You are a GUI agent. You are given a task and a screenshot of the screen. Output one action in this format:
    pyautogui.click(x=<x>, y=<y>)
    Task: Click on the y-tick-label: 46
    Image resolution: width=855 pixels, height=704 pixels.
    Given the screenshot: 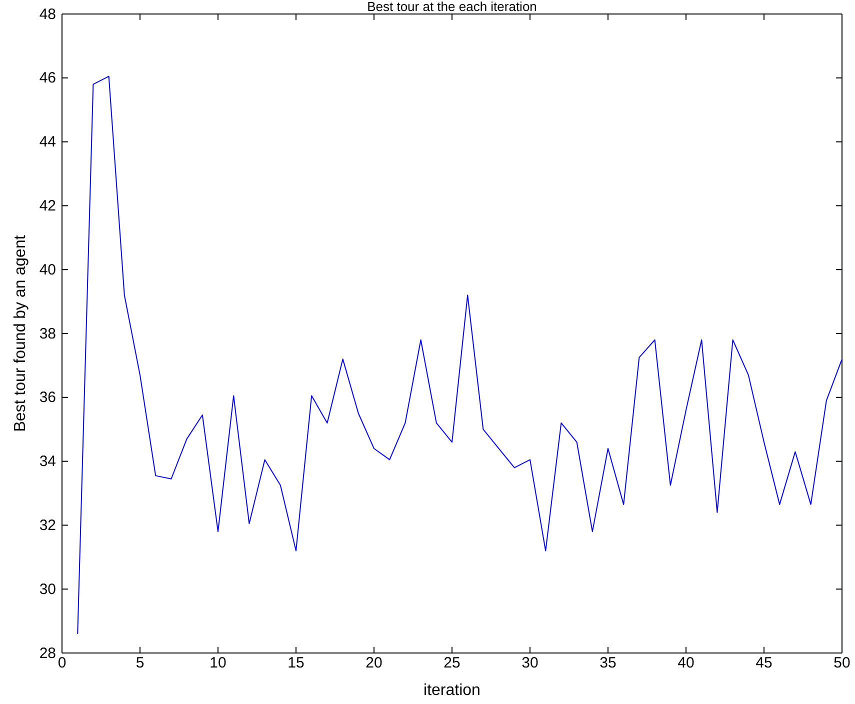 What is the action you would take?
    pyautogui.click(x=47, y=78)
    